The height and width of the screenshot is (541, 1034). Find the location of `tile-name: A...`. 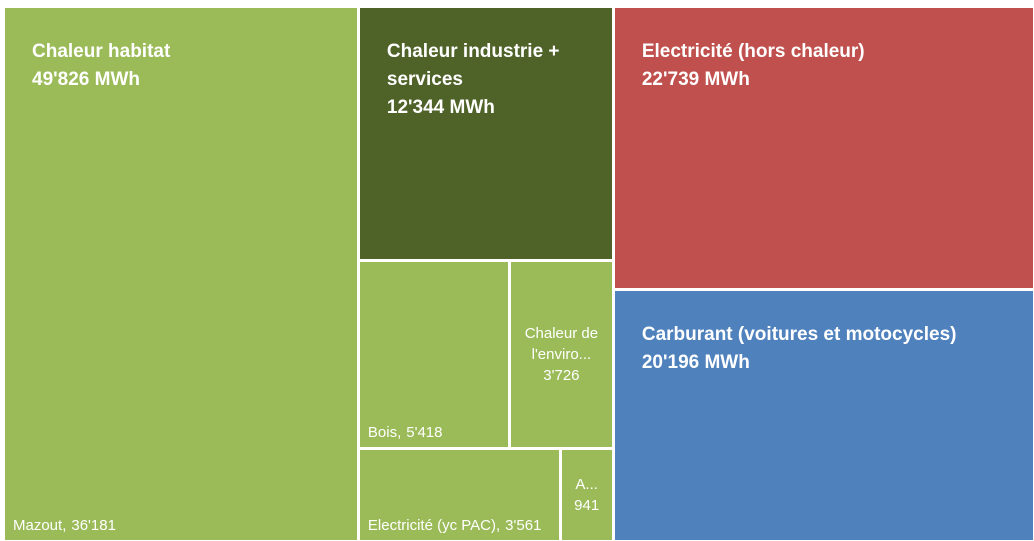

tile-name: A... is located at coordinates (586, 485).